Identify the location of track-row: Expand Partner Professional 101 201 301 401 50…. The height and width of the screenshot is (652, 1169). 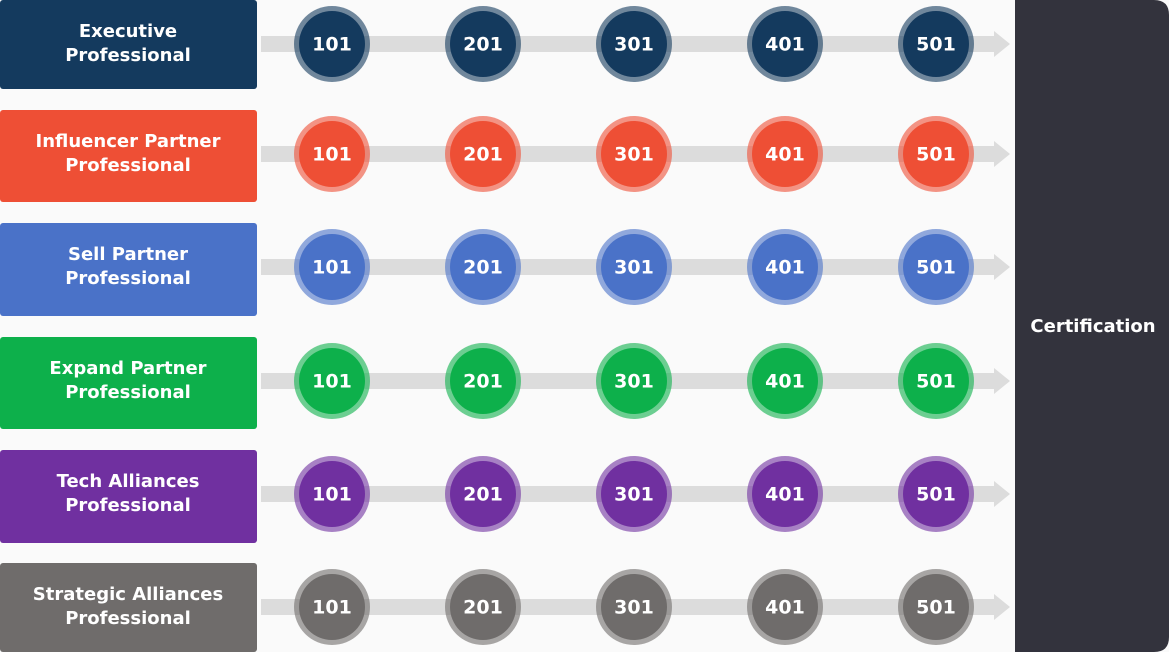
(505, 383).